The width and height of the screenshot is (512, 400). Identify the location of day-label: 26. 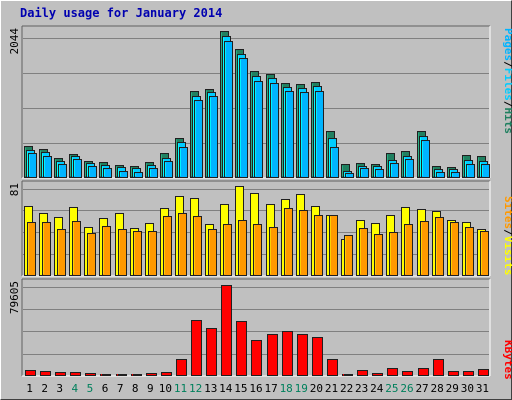
(406, 388).